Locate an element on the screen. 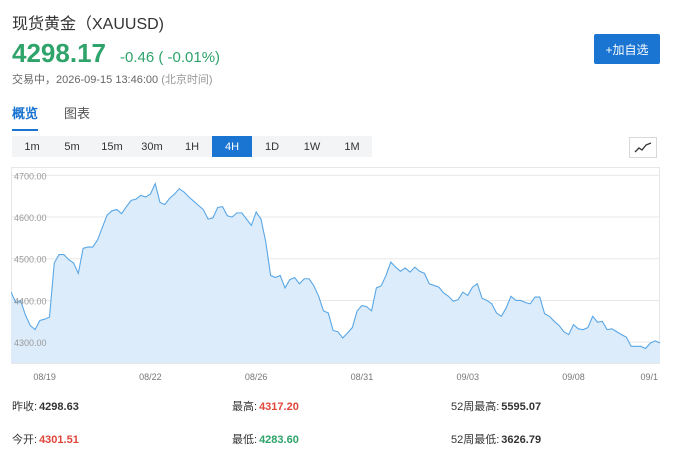 Image resolution: width=680 pixels, height=452 pixels. stat-label: 昨收: is located at coordinates (25, 407).